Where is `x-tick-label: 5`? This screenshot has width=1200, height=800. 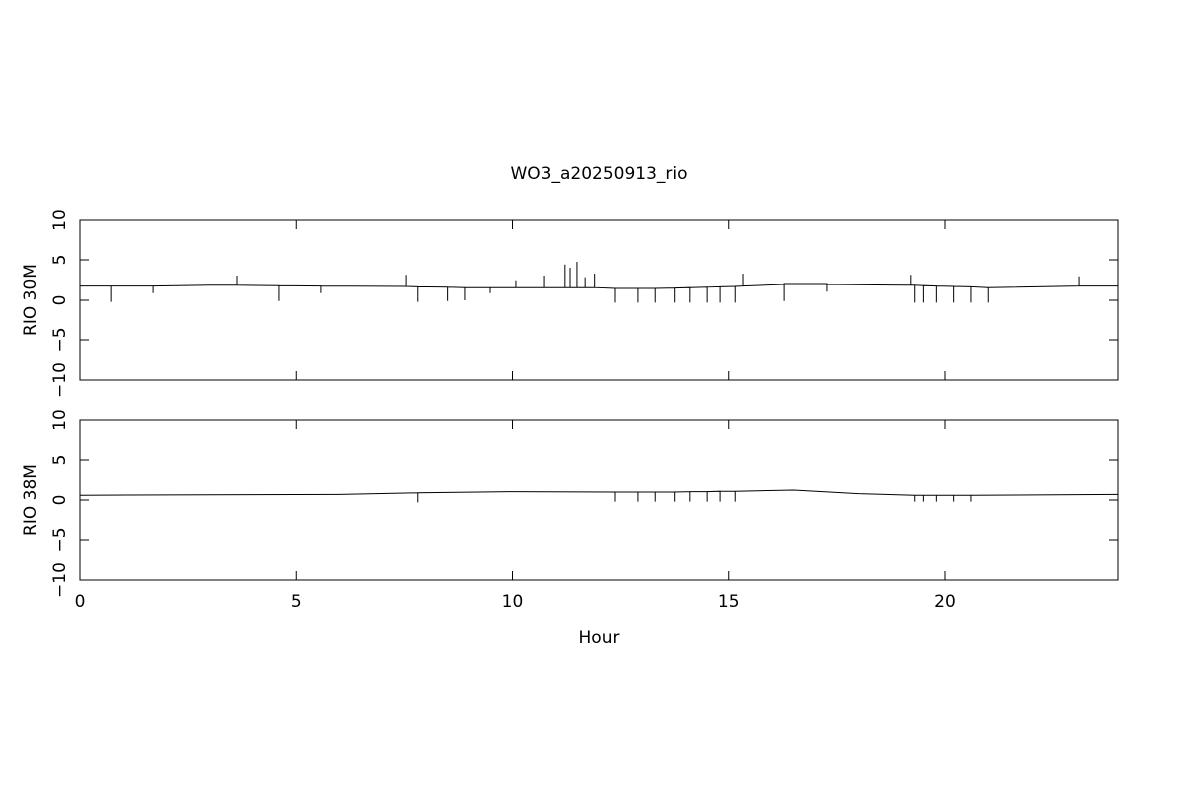
x-tick-label: 5 is located at coordinates (296, 602).